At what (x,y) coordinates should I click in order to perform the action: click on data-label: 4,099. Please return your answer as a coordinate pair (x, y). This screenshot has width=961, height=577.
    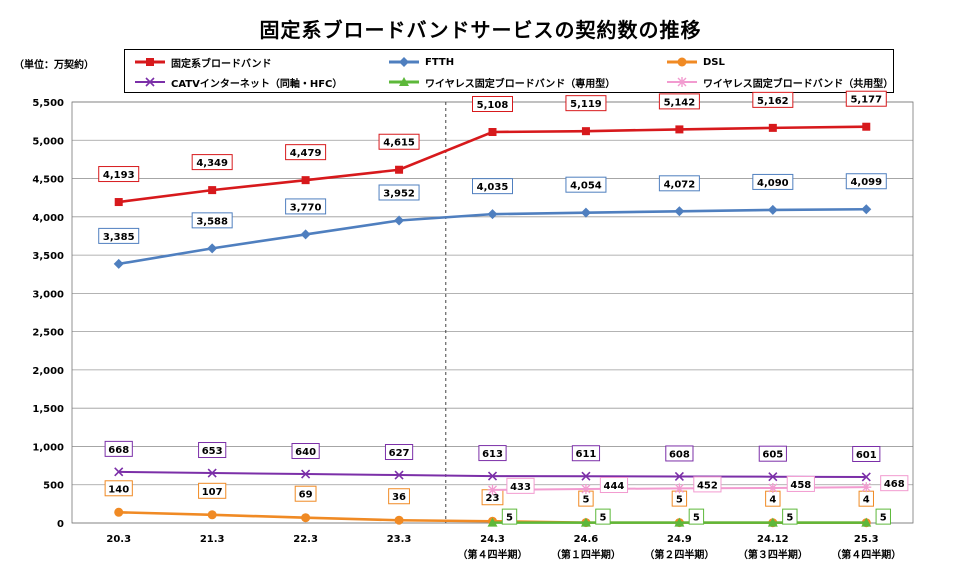
    Looking at the image, I should click on (866, 182).